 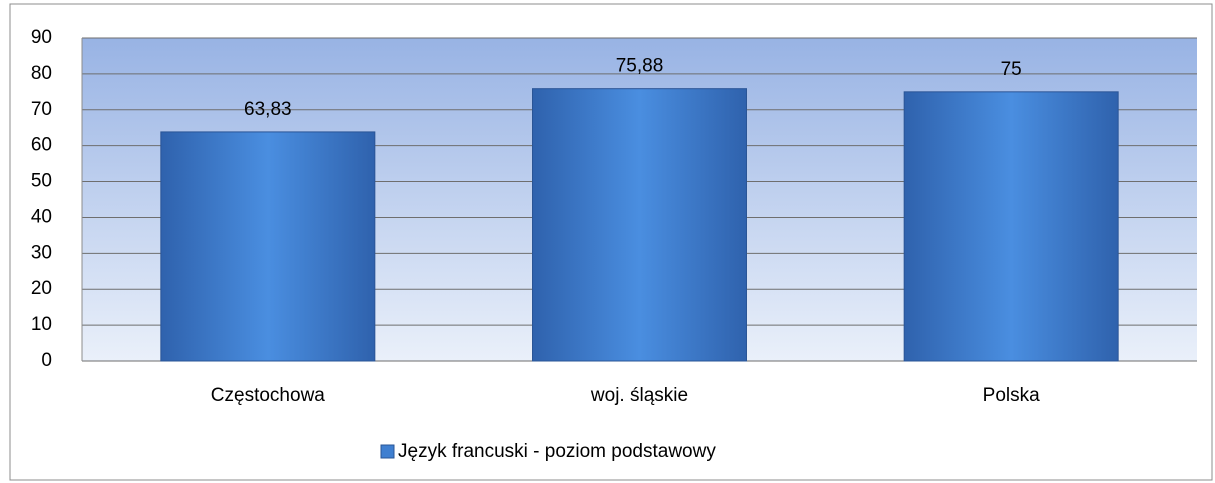 What do you see at coordinates (387, 451) in the screenshot?
I see `legend-marker` at bounding box center [387, 451].